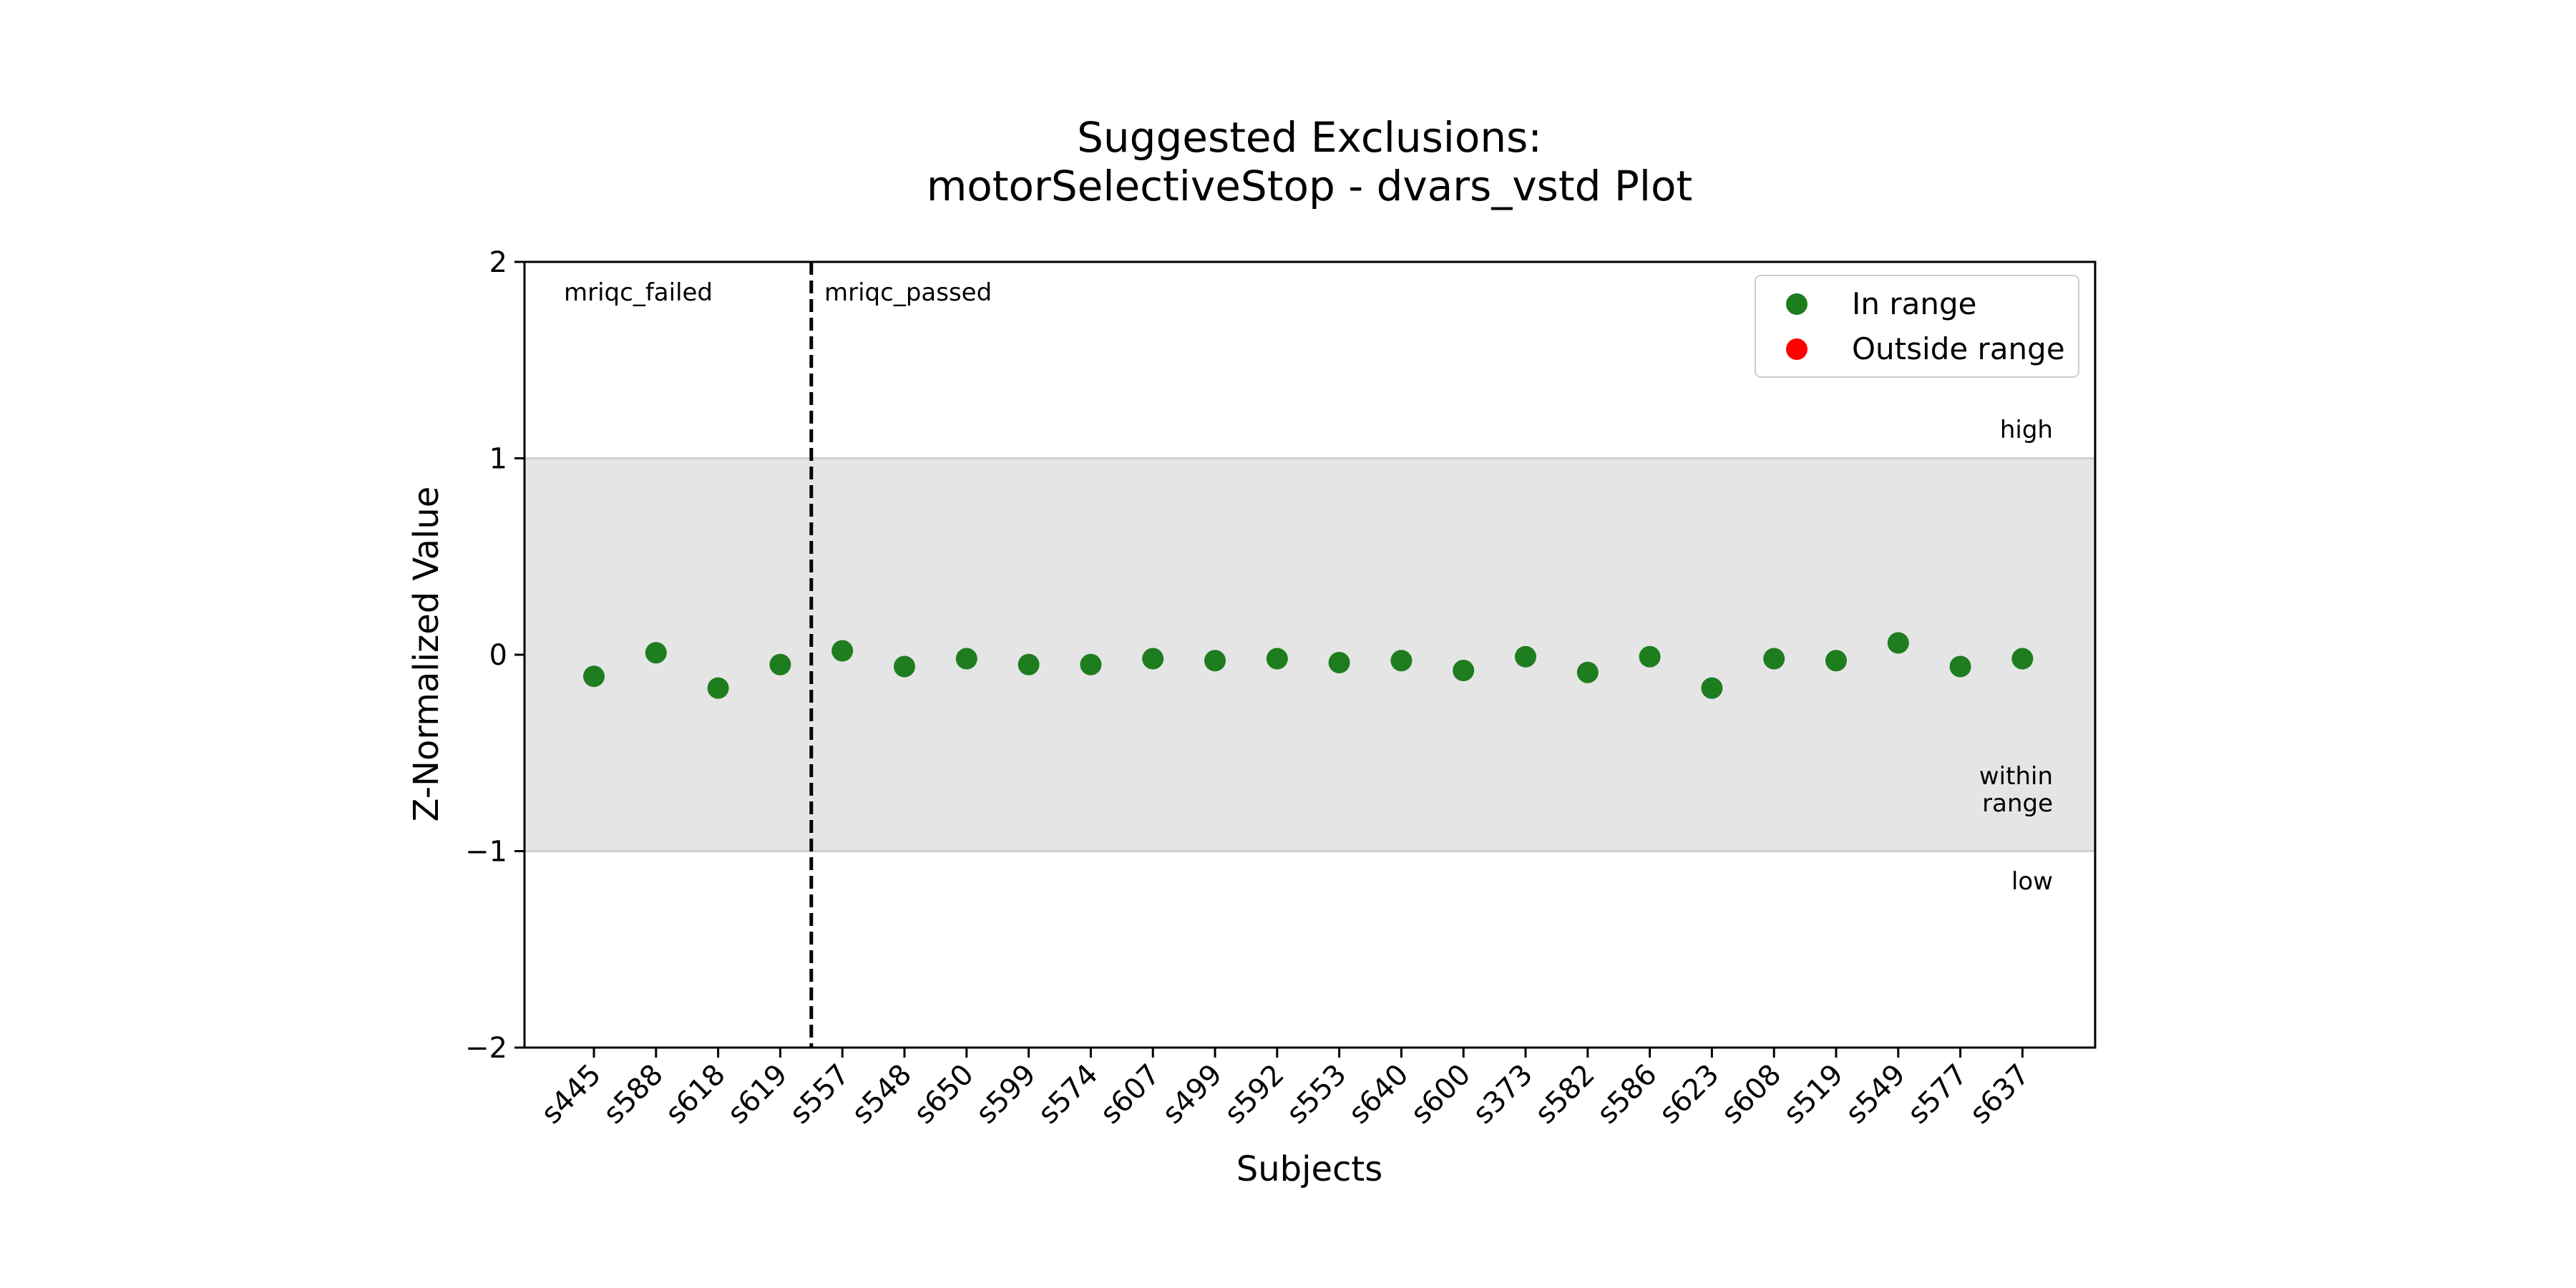  Describe the element at coordinates (1441, 1094) in the screenshot. I see `x-tick-label-s600: s600` at that location.